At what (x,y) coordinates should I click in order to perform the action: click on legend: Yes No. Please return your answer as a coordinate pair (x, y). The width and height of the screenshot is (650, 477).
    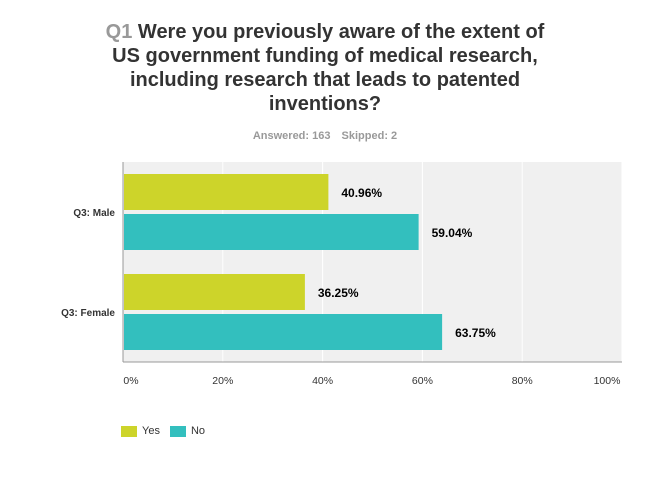
    Looking at the image, I should click on (163, 431).